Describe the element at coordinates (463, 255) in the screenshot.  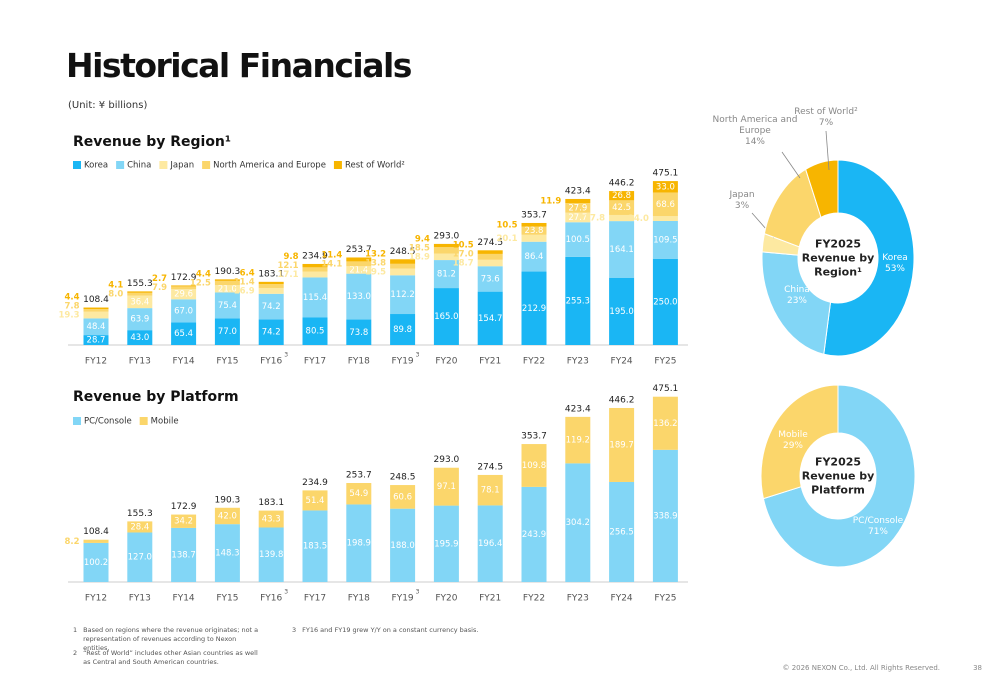
I see `value-label: 17.0` at that location.